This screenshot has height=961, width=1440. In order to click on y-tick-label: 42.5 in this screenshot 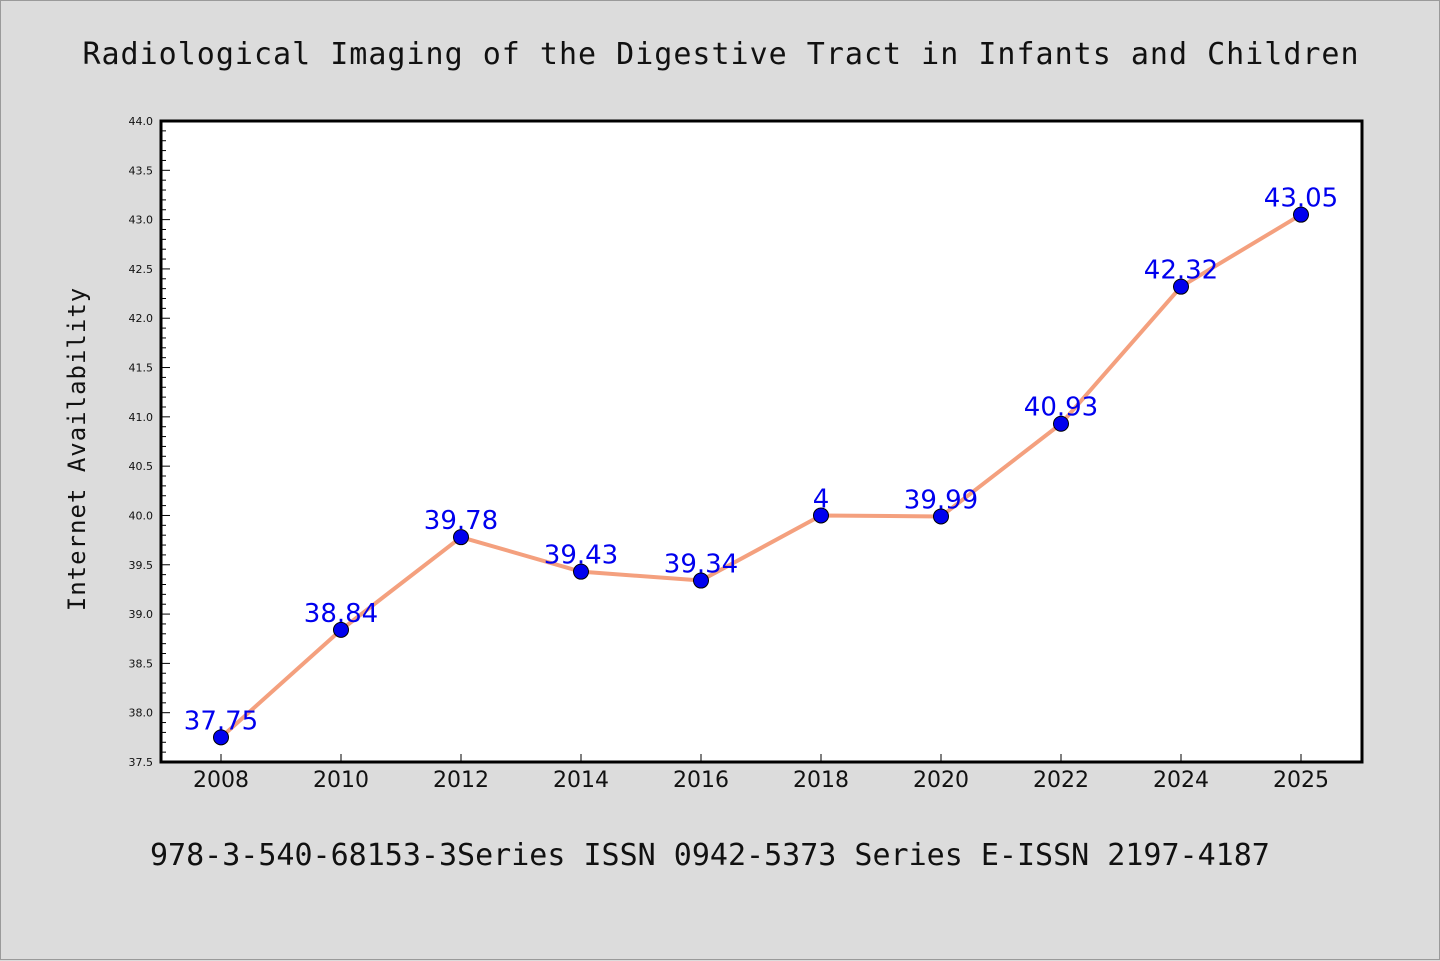, I will do `click(141, 269)`.